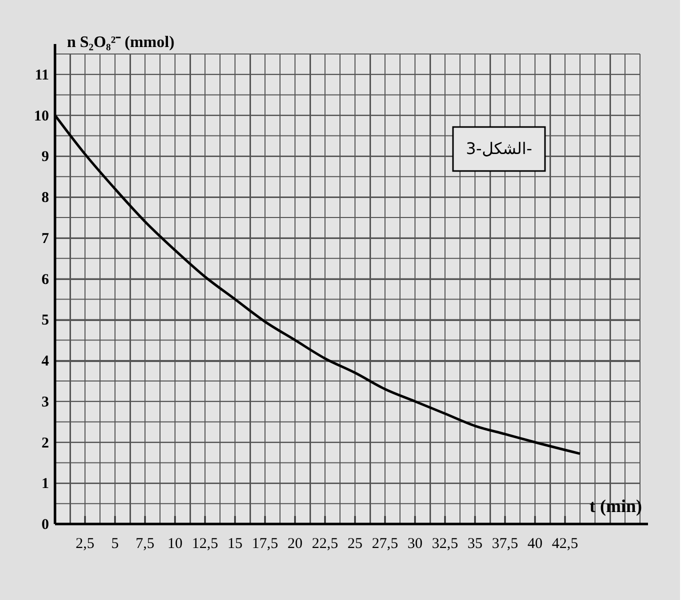 The image size is (681, 600). I want to click on x-tick-label: 30, so click(415, 544).